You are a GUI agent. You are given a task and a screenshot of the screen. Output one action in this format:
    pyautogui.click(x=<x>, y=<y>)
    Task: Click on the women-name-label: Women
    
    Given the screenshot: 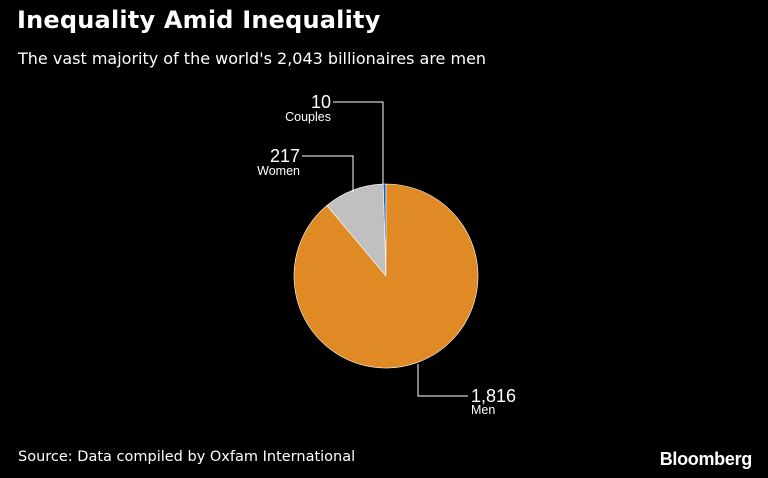 What is the action you would take?
    pyautogui.click(x=278, y=171)
    